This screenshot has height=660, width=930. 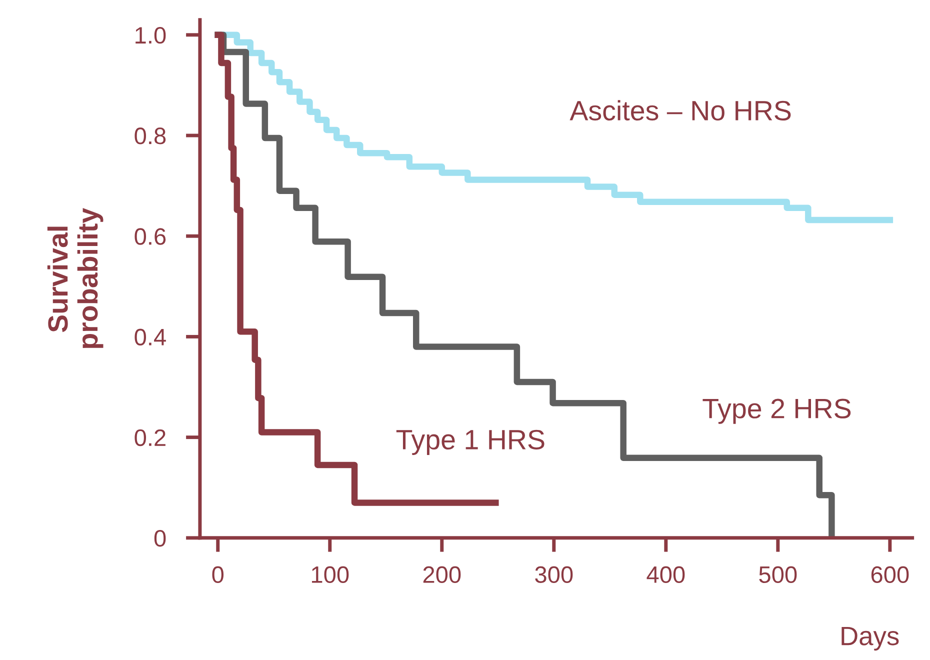 I want to click on y-tick-label: 0.2, so click(x=150, y=437).